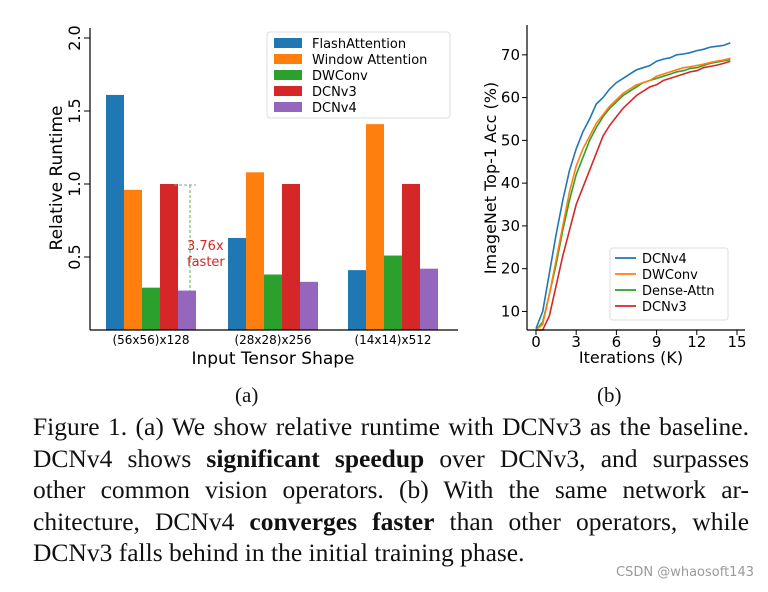 The height and width of the screenshot is (592, 768). Describe the element at coordinates (639, 340) in the screenshot. I see `x-ticks-b: 0 3 6 9 12 15` at that location.